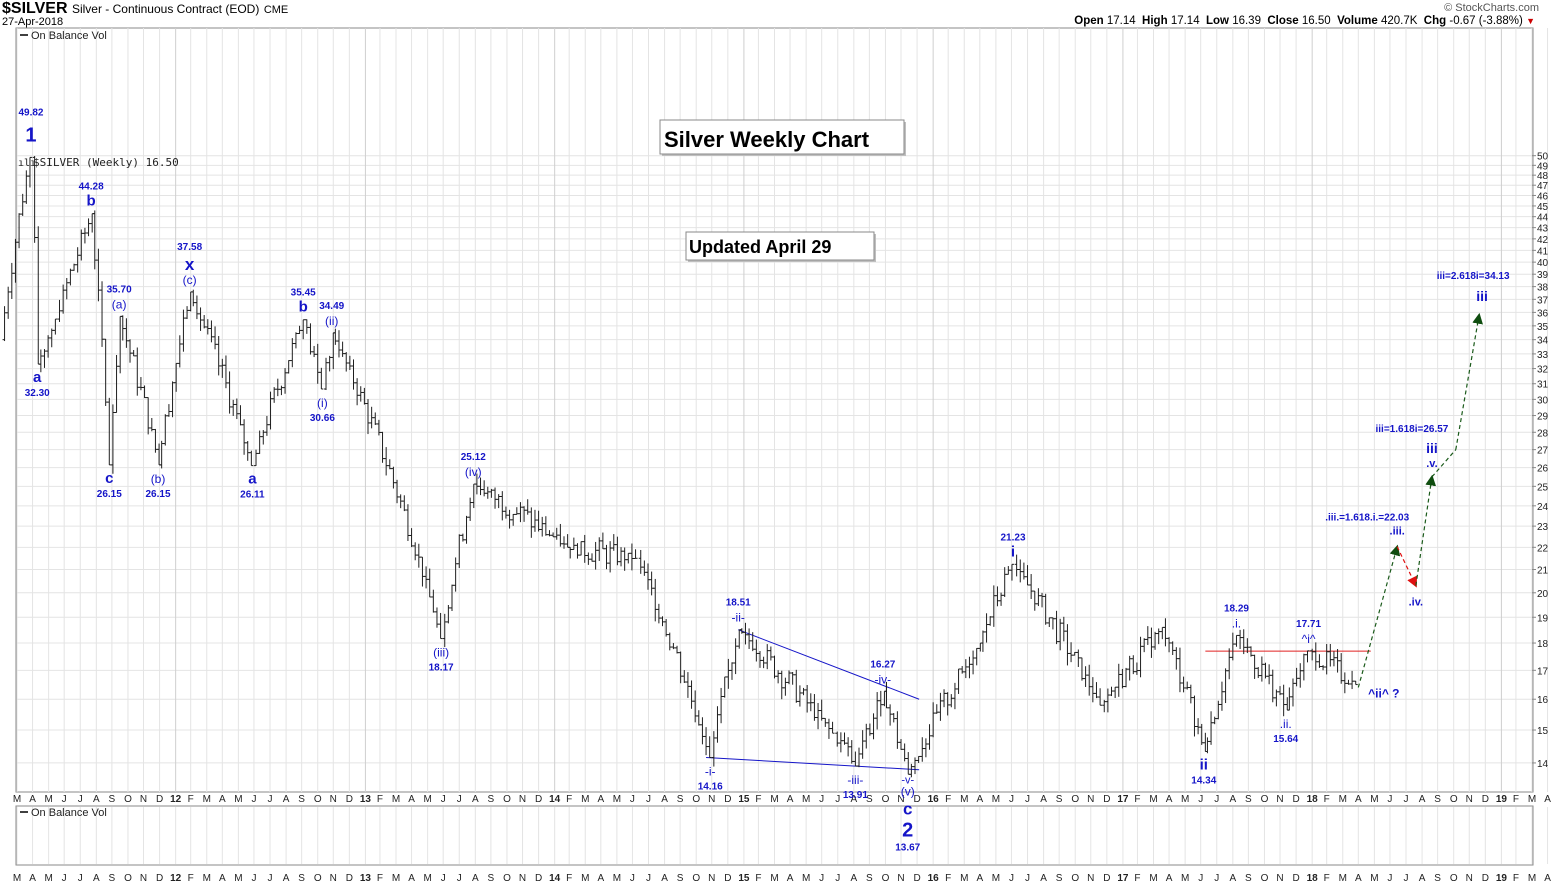 Image resolution: width=1565 pixels, height=885 pixels. Describe the element at coordinates (1543, 157) in the screenshot. I see `y-tick-label: 50` at that location.